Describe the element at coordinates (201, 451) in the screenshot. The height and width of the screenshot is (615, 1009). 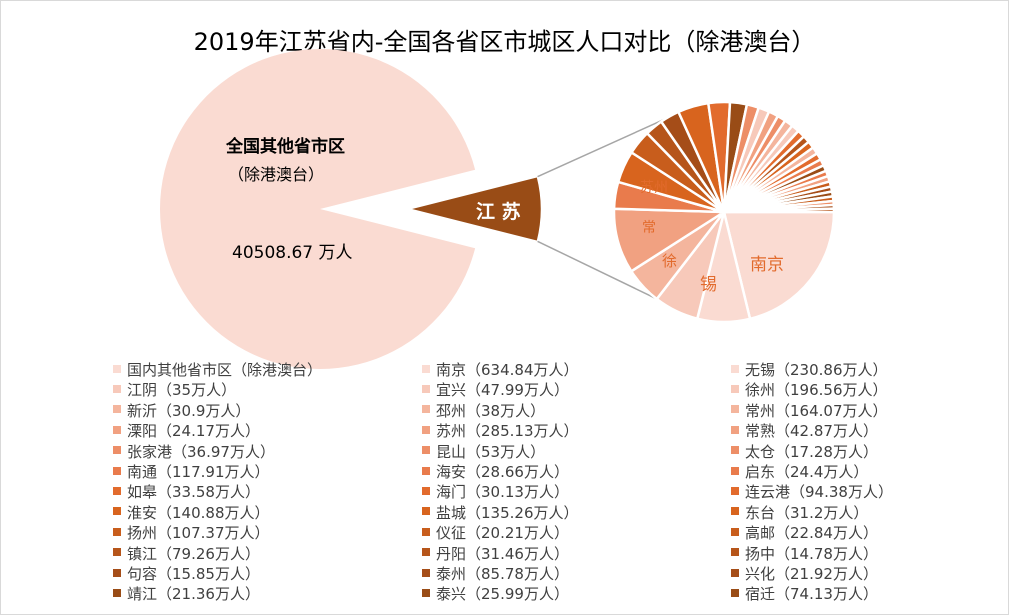
I see `legend-label: 张家港（36.97万人）` at that location.